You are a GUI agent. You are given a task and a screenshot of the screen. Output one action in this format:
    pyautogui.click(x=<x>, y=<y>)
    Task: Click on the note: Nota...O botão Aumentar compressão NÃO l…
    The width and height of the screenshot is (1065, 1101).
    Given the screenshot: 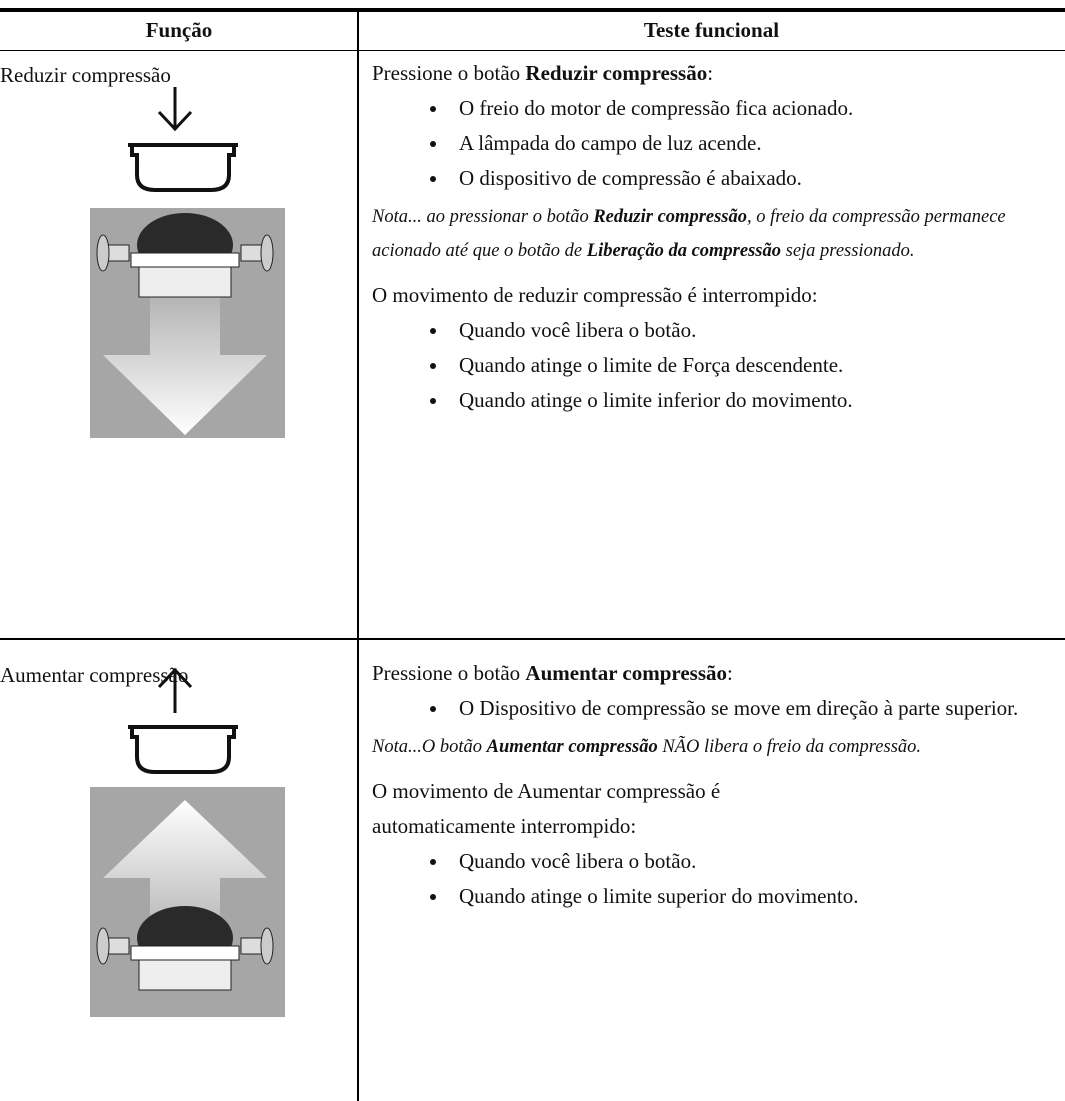 What is the action you would take?
    pyautogui.click(x=712, y=747)
    